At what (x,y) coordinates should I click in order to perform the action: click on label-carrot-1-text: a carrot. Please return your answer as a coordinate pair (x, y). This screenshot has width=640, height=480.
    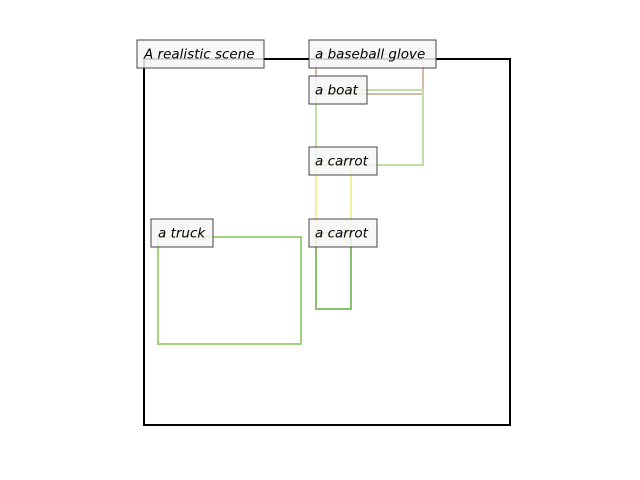
    Looking at the image, I should click on (342, 162).